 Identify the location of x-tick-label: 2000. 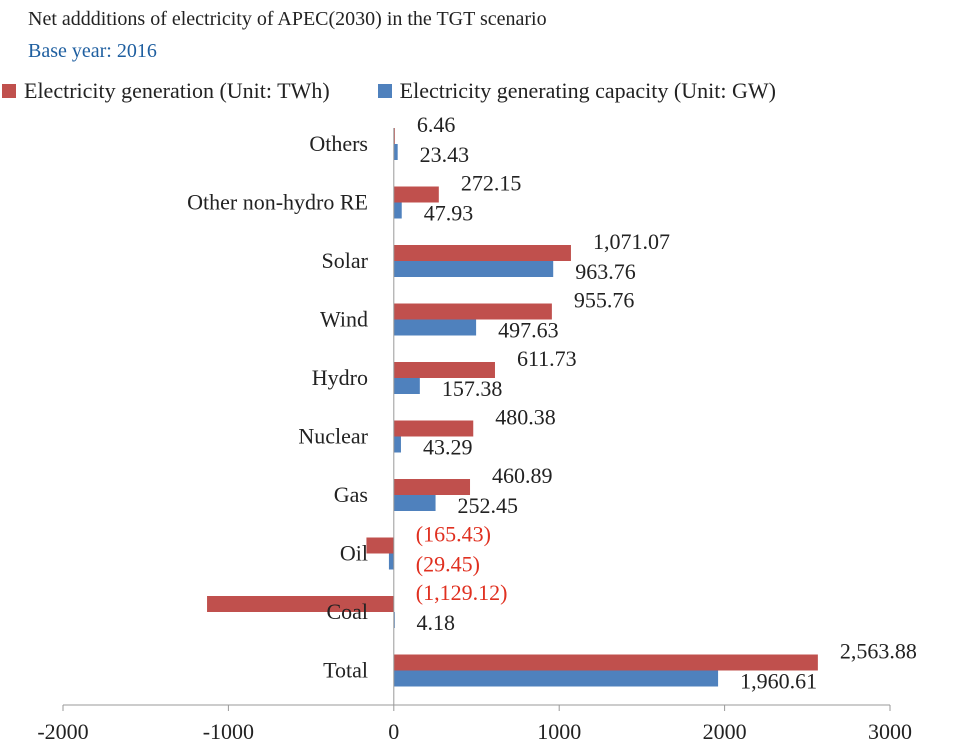
(725, 731).